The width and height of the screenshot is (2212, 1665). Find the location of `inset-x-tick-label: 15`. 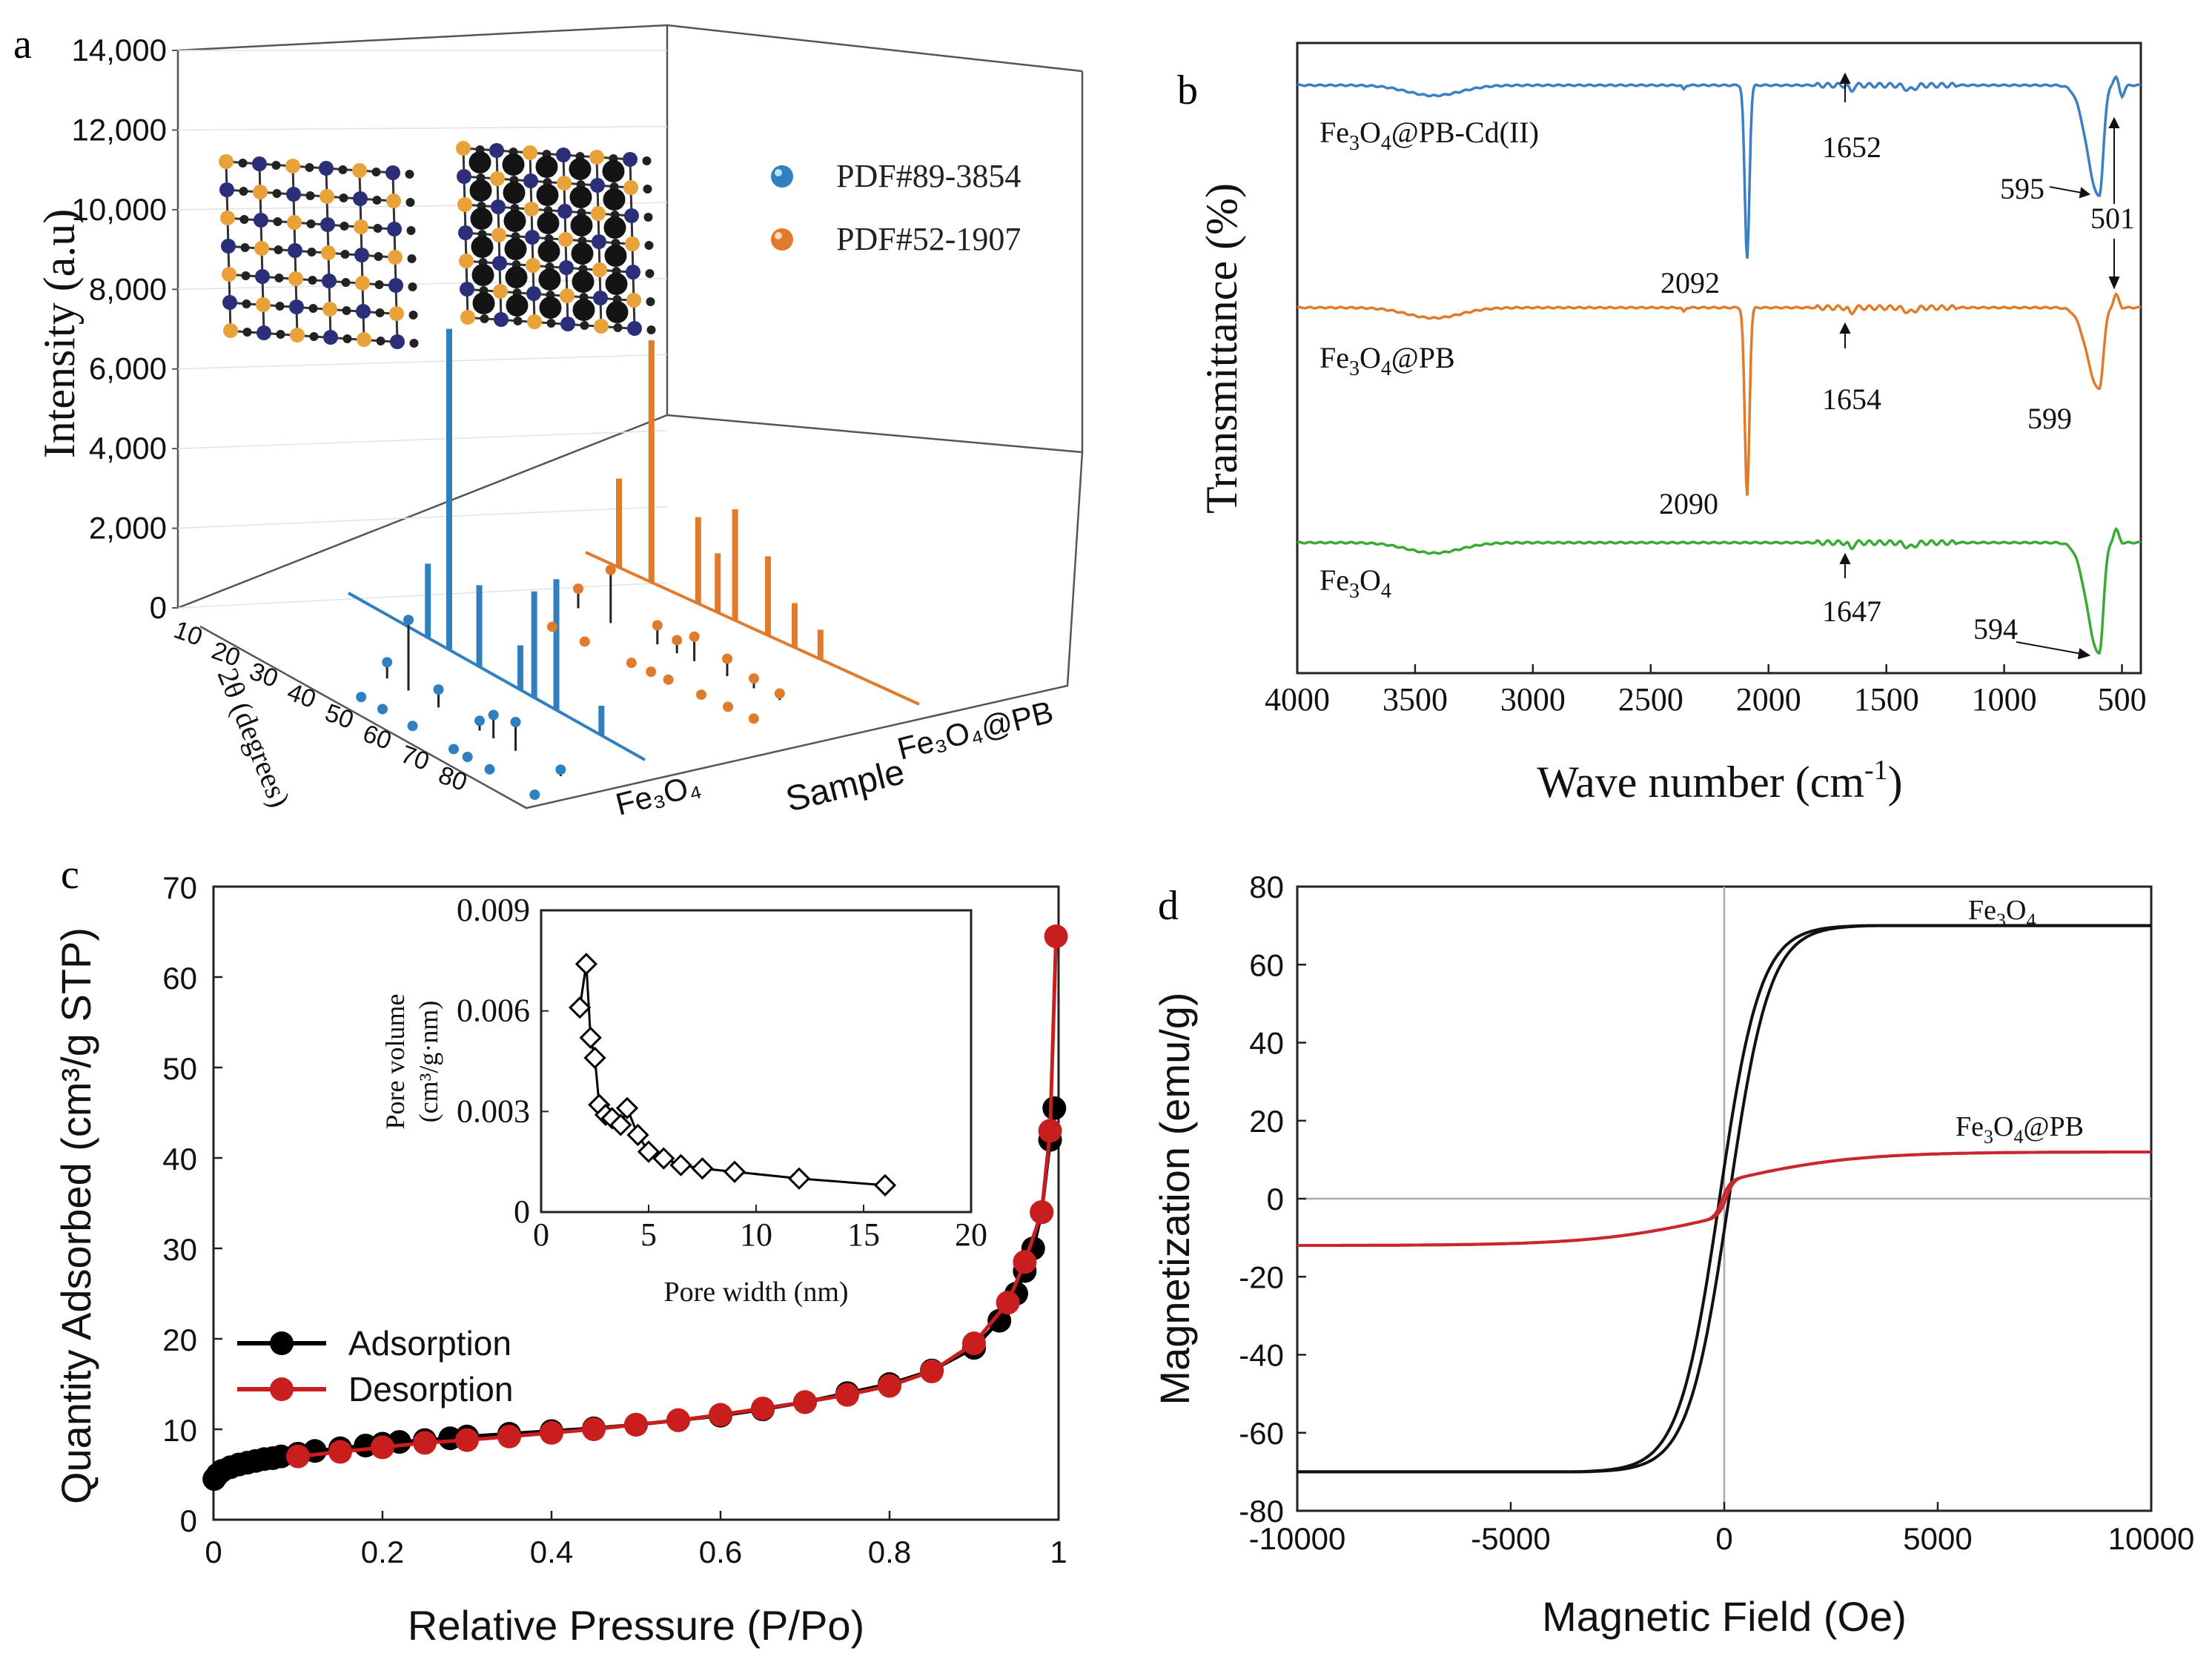

inset-x-tick-label: 15 is located at coordinates (864, 1235).